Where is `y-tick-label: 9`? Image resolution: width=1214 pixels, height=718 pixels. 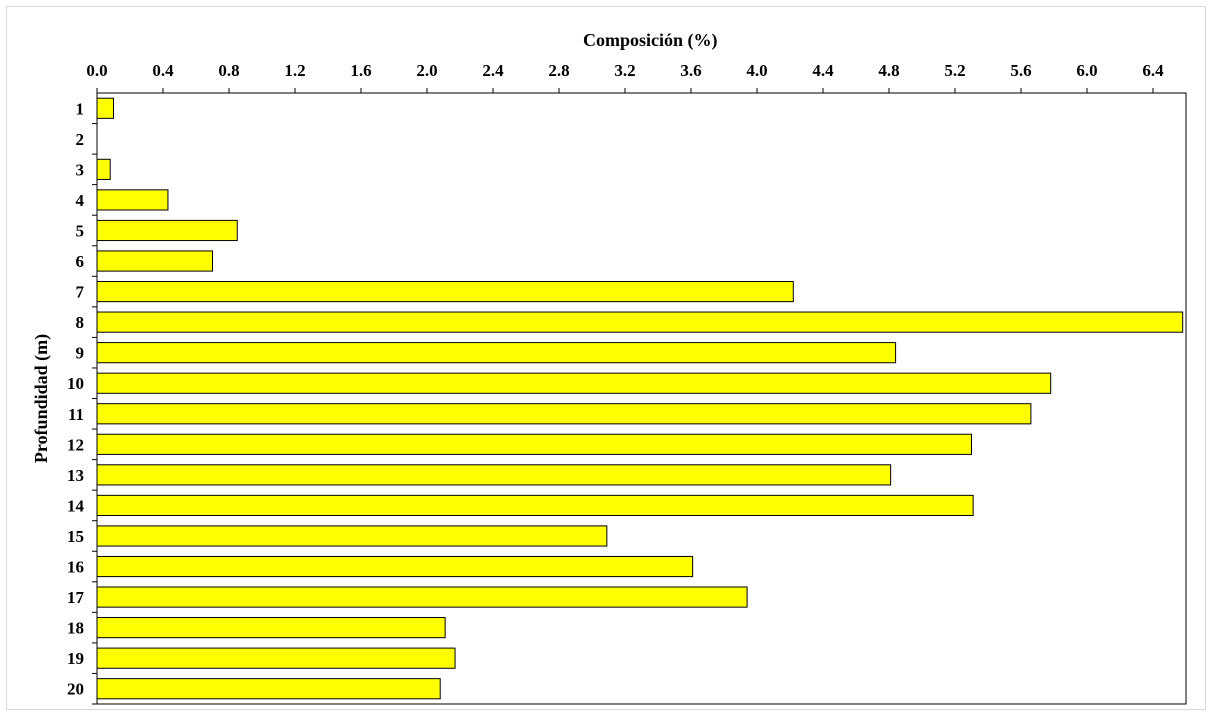 y-tick-label: 9 is located at coordinates (80, 353).